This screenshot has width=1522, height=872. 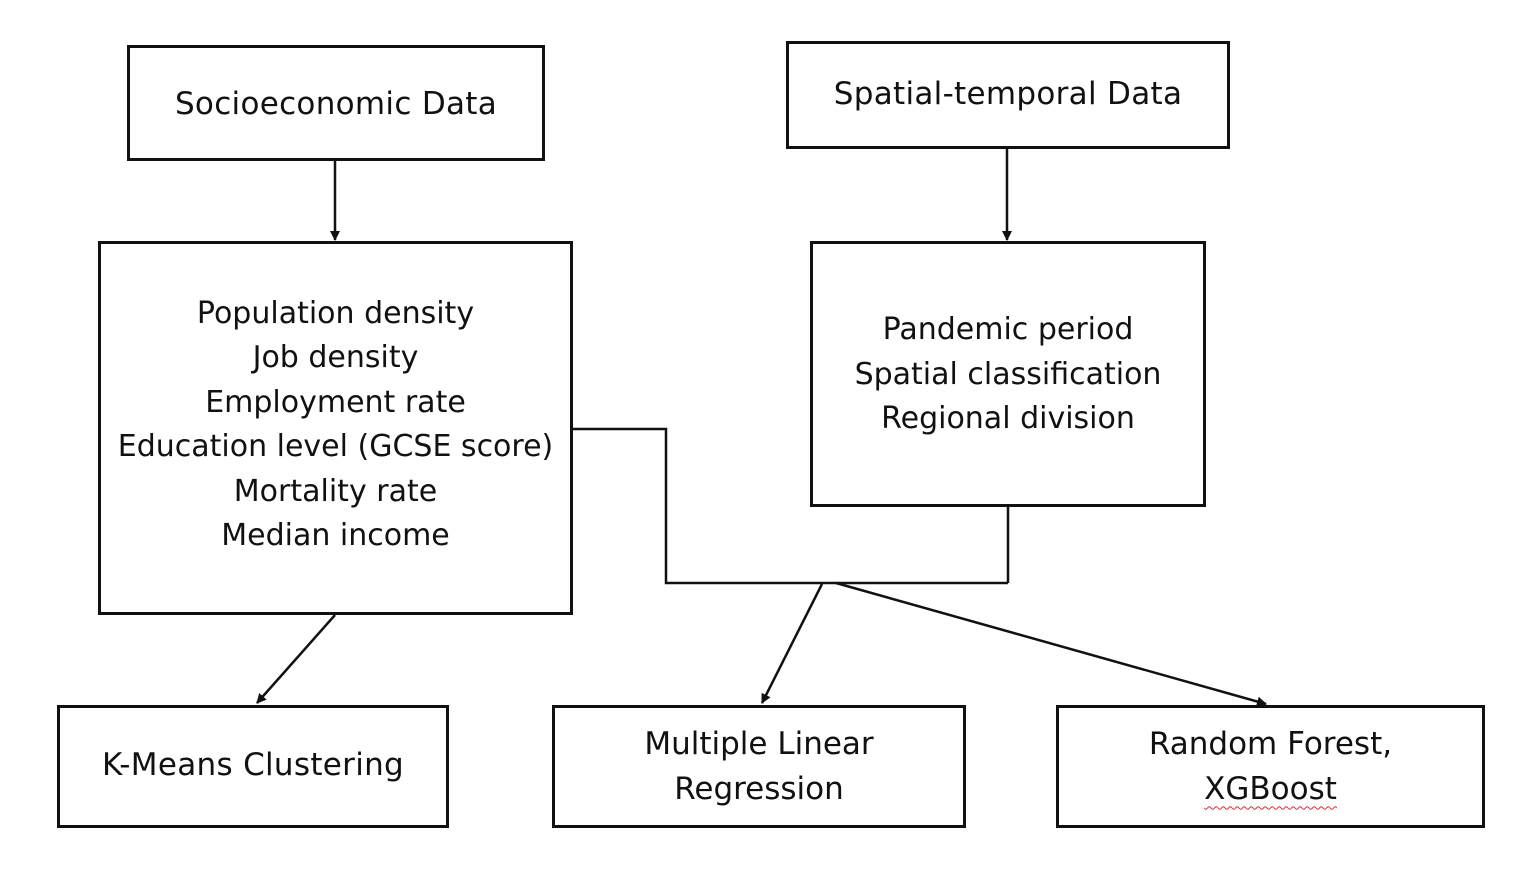 I want to click on kmeans-clustering-box: K-Means Clustering, so click(x=253, y=766).